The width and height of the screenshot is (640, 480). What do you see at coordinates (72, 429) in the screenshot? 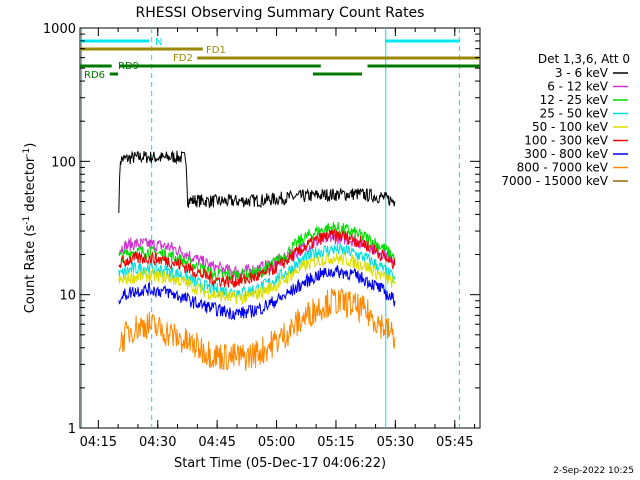
I see `y-tick-label: 1` at bounding box center [72, 429].